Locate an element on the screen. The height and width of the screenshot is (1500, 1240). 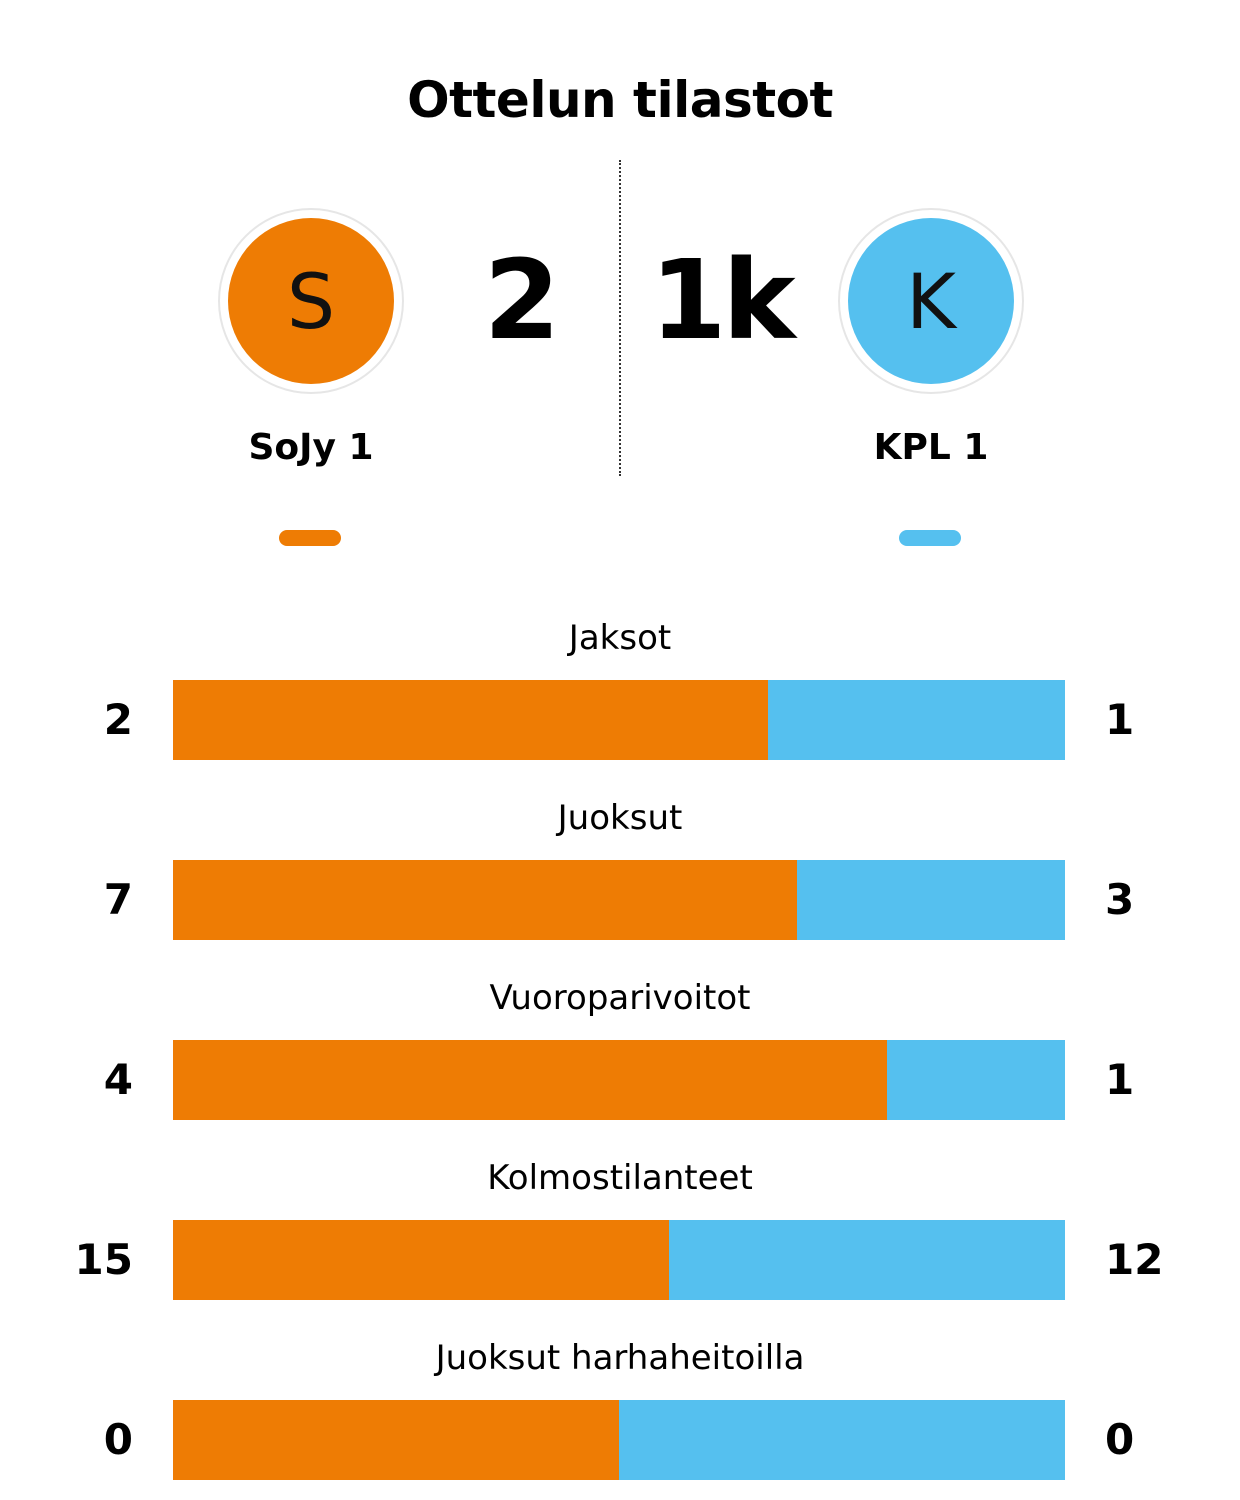
stat-value-away: 3 is located at coordinates (1120, 899).